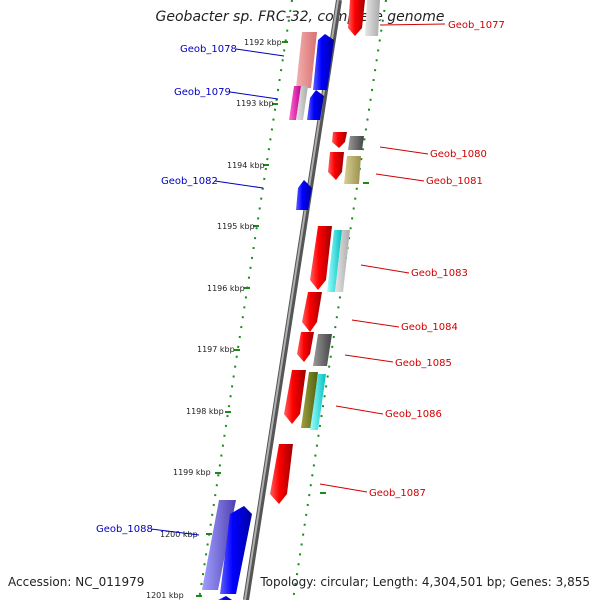 The height and width of the screenshot is (600, 600). What do you see at coordinates (306, 60) in the screenshot?
I see `gene-1078-cog-block` at bounding box center [306, 60].